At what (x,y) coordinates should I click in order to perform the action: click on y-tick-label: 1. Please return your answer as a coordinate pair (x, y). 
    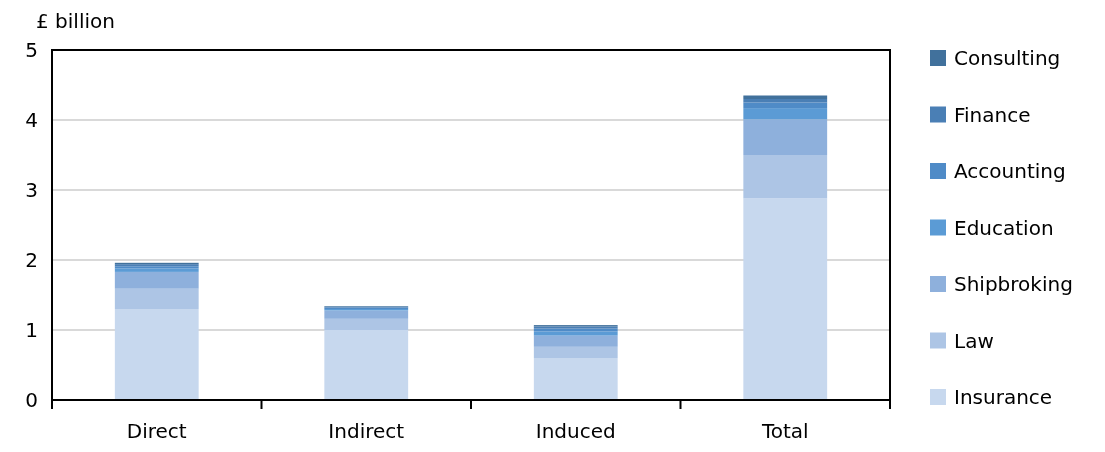
    Looking at the image, I should click on (31, 330).